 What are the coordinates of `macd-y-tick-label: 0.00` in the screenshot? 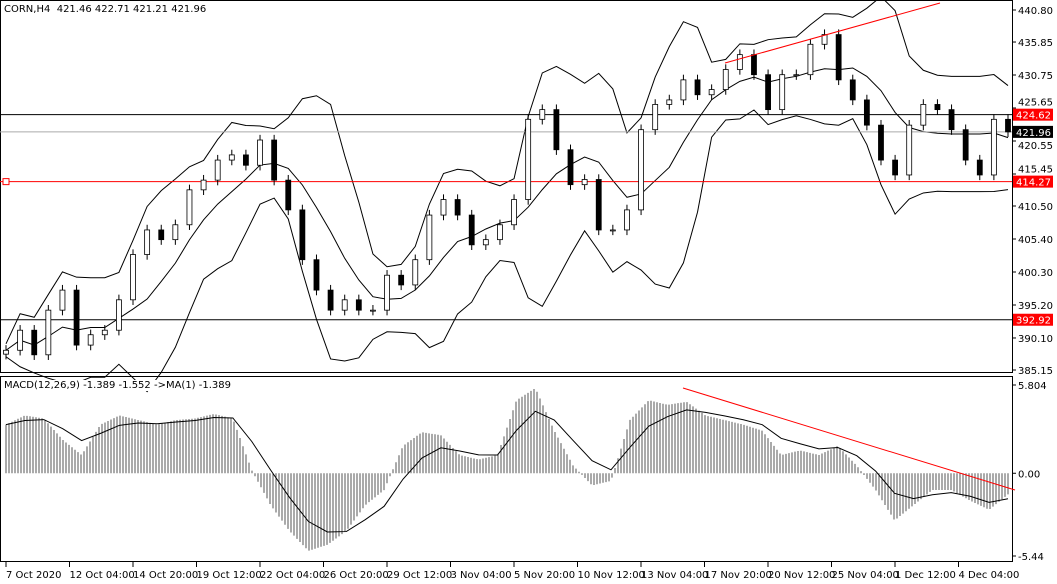 It's located at (1029, 474).